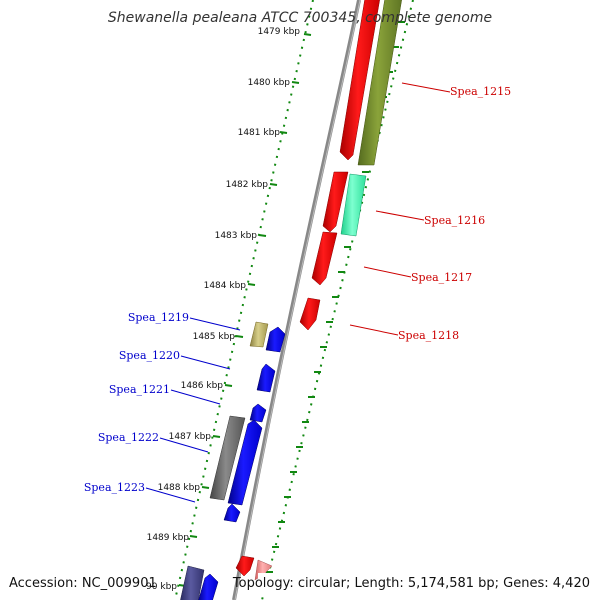 This screenshot has width=600, height=600. What do you see at coordinates (179, 488) in the screenshot?
I see `tick-label: 1488 kbp` at bounding box center [179, 488].